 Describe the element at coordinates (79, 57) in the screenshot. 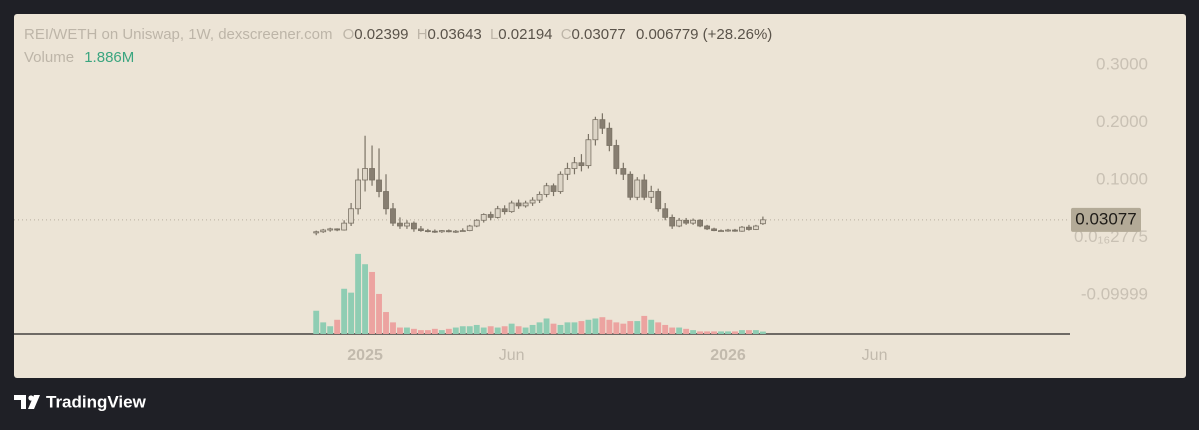

I see `volume-legend: Volume 1.886M` at that location.